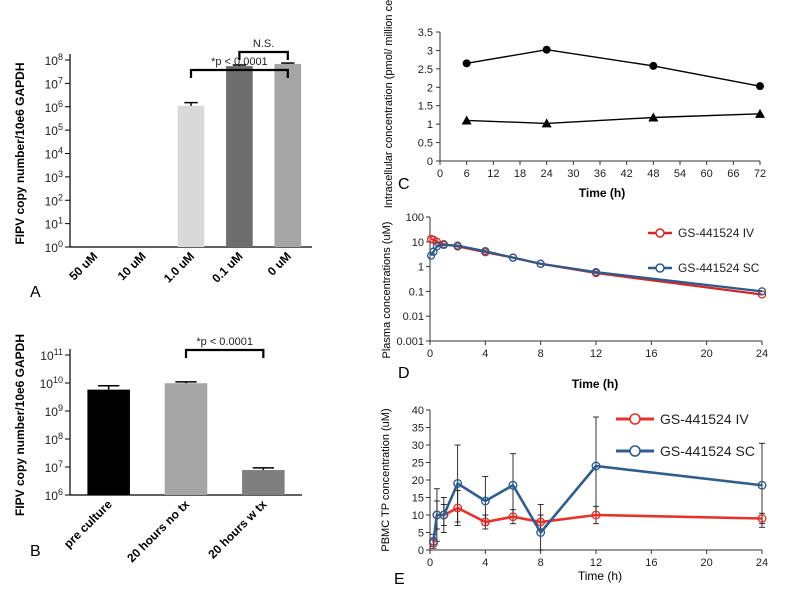 This screenshot has height=599, width=791. Describe the element at coordinates (573, 174) in the screenshot. I see `x-tick-label: 30` at that location.